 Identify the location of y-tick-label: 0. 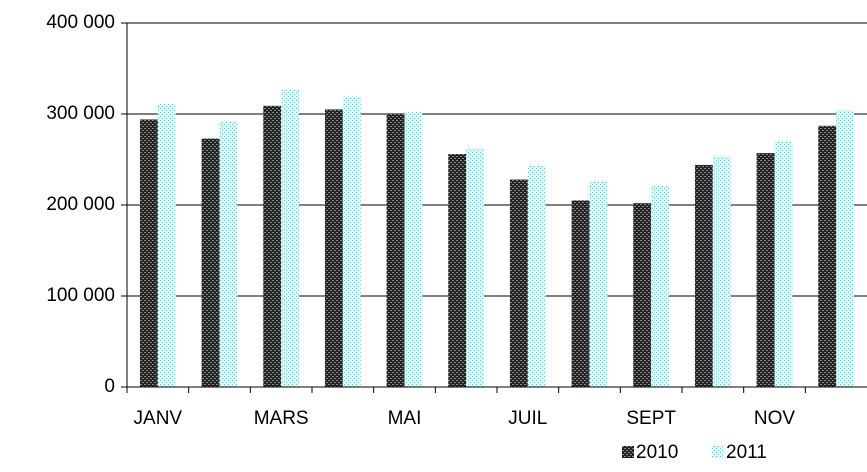
(109, 386).